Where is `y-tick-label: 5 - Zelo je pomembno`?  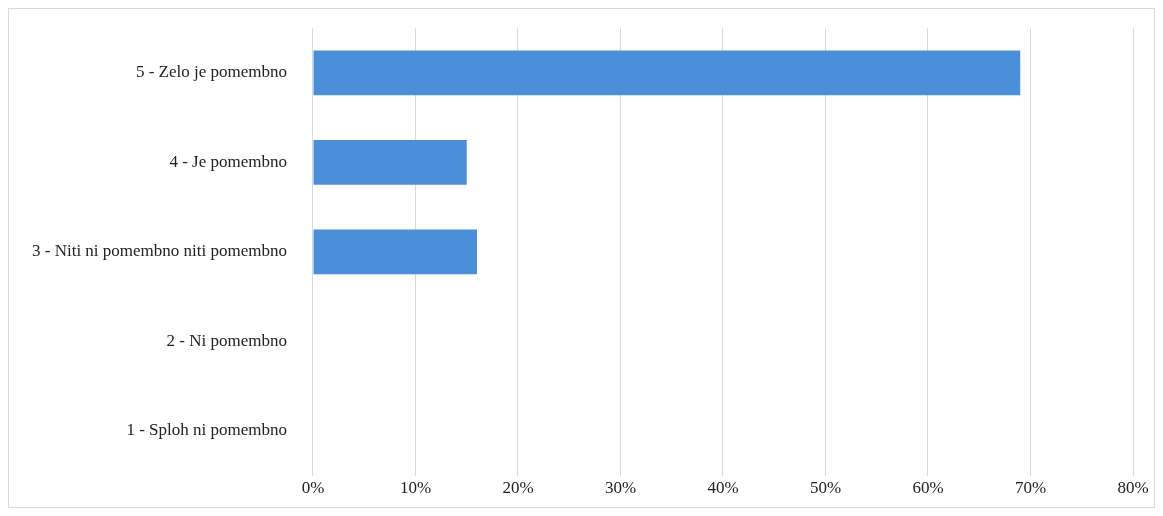
y-tick-label: 5 - Zelo je pomembno is located at coordinates (211, 72).